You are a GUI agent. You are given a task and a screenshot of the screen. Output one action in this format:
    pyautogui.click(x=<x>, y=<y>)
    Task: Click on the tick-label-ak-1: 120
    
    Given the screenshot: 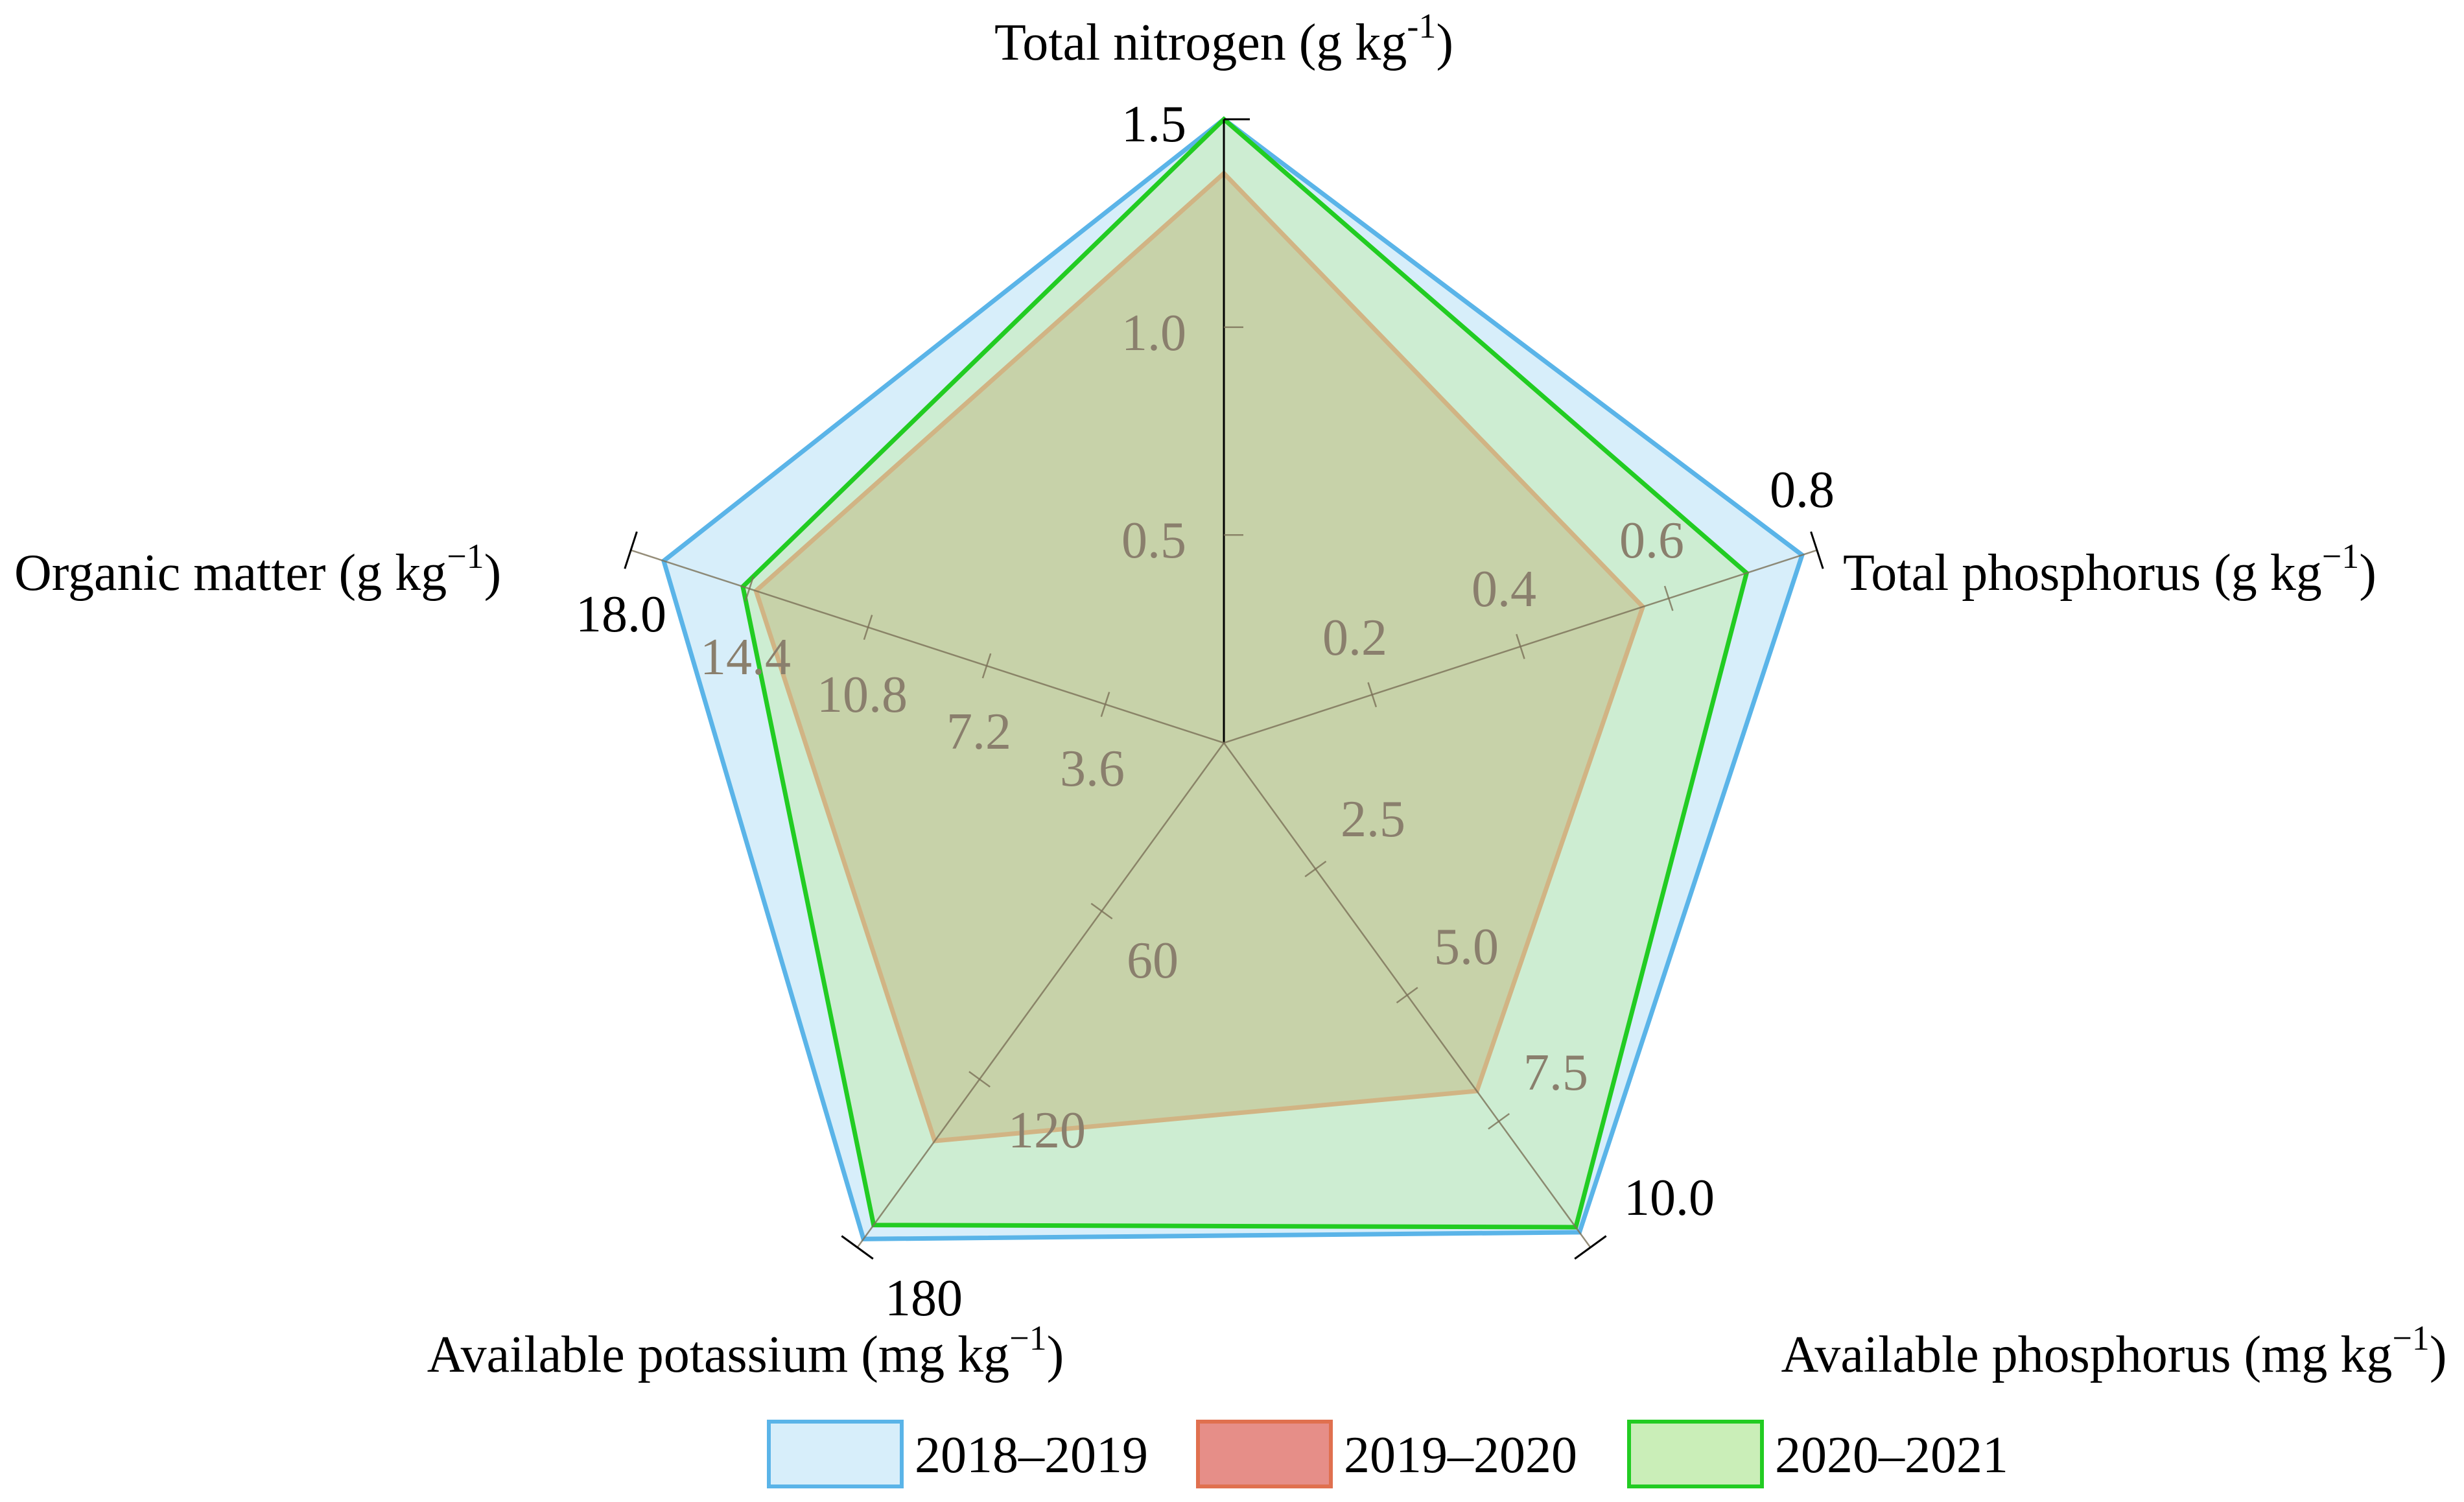 What is the action you would take?
    pyautogui.click(x=1047, y=1130)
    